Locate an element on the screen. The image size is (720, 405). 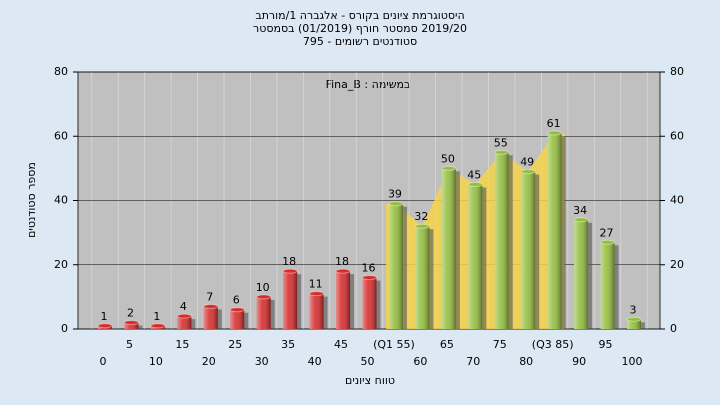
x-tick-label: 65 is located at coordinates (447, 344).